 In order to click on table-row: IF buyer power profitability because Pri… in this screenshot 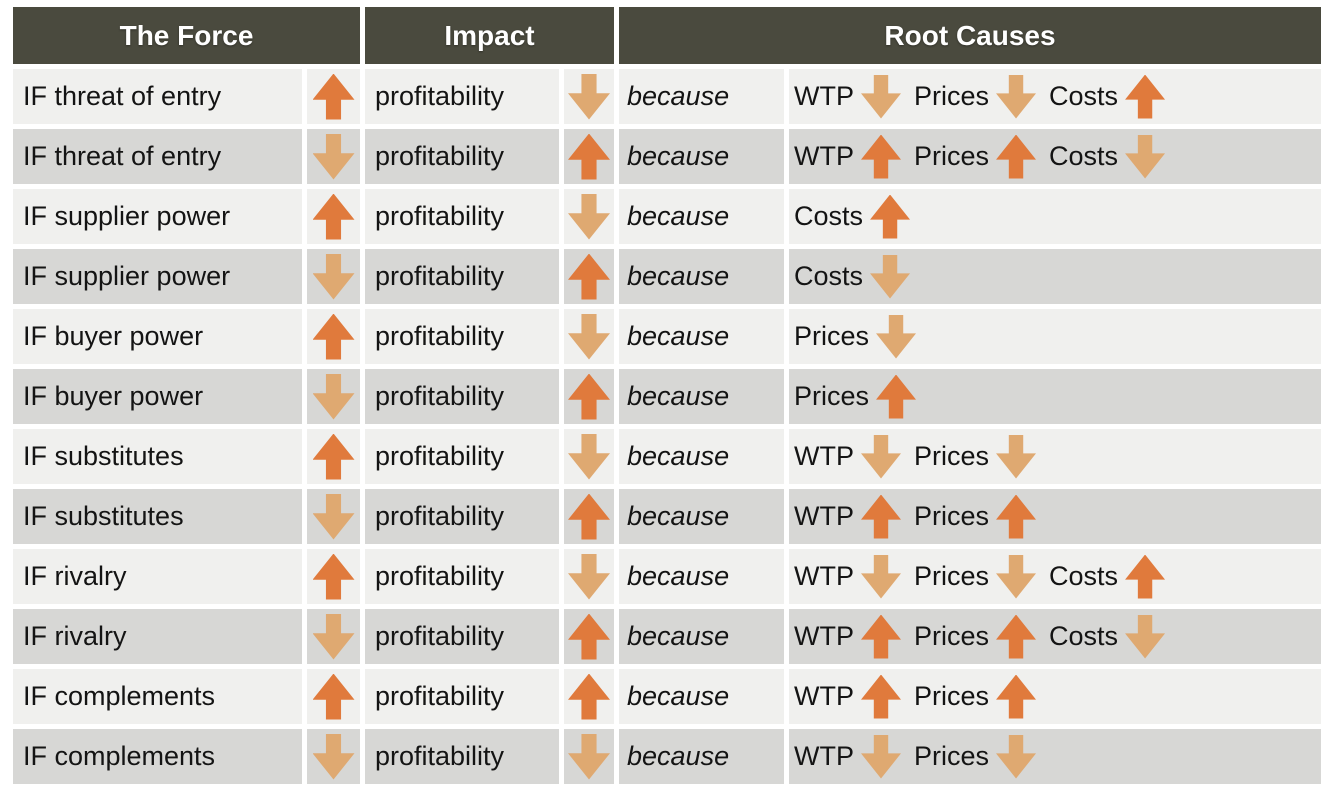, I will do `click(667, 396)`.